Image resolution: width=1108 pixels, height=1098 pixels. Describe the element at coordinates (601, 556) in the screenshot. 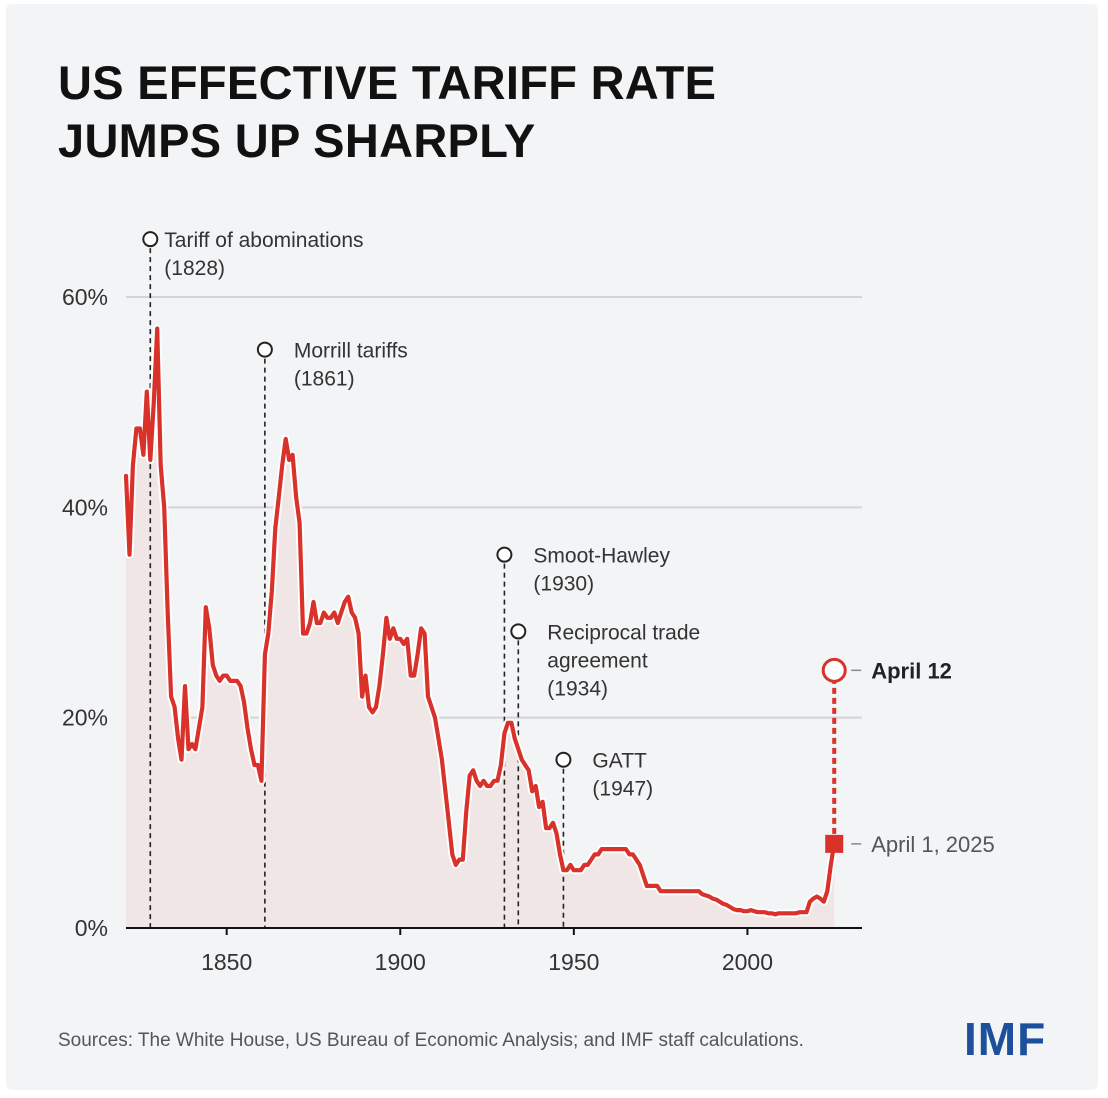

I see `annotation-label-line: Smoot-Hawley` at that location.